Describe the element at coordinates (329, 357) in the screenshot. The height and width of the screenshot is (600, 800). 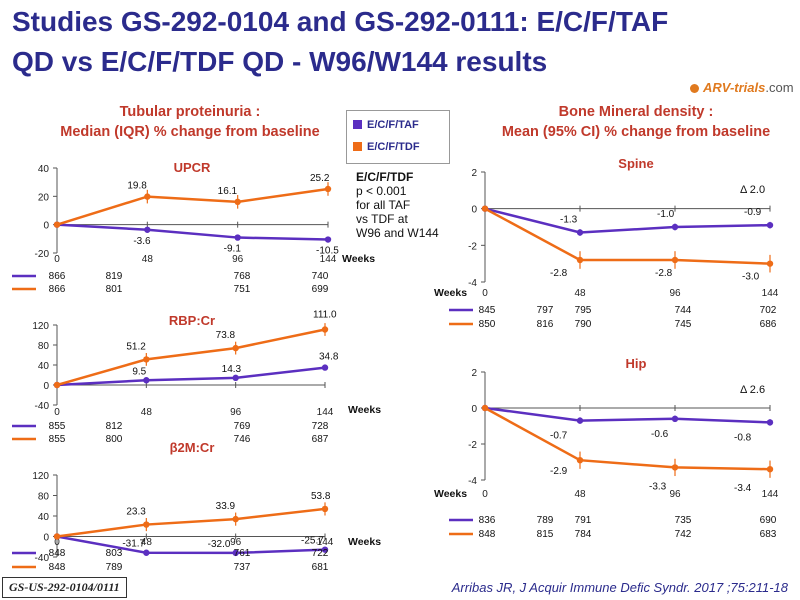
I see `data-label: 34.8` at that location.